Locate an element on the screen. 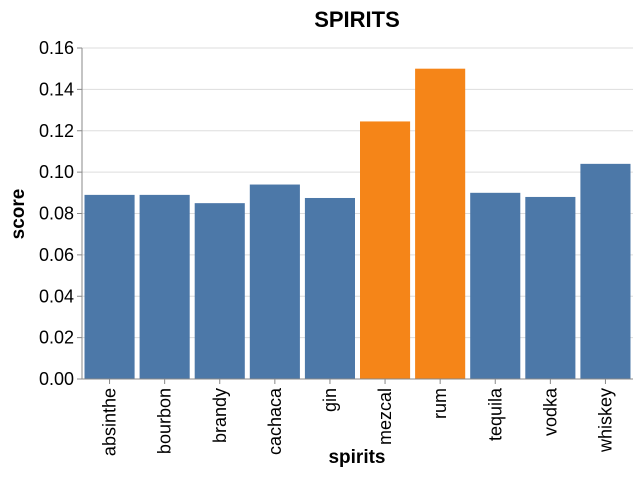 The height and width of the screenshot is (501, 638). x-tick-label-absinthe: absinthe is located at coordinates (110, 422).